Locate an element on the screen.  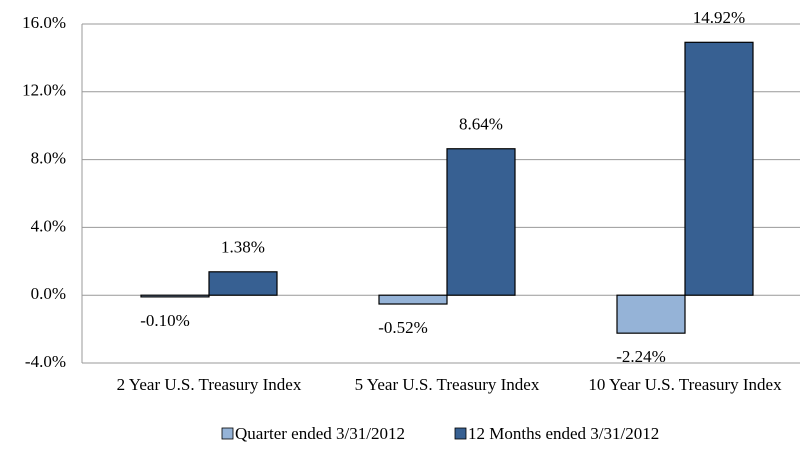
value-label: 1.38% is located at coordinates (243, 247).